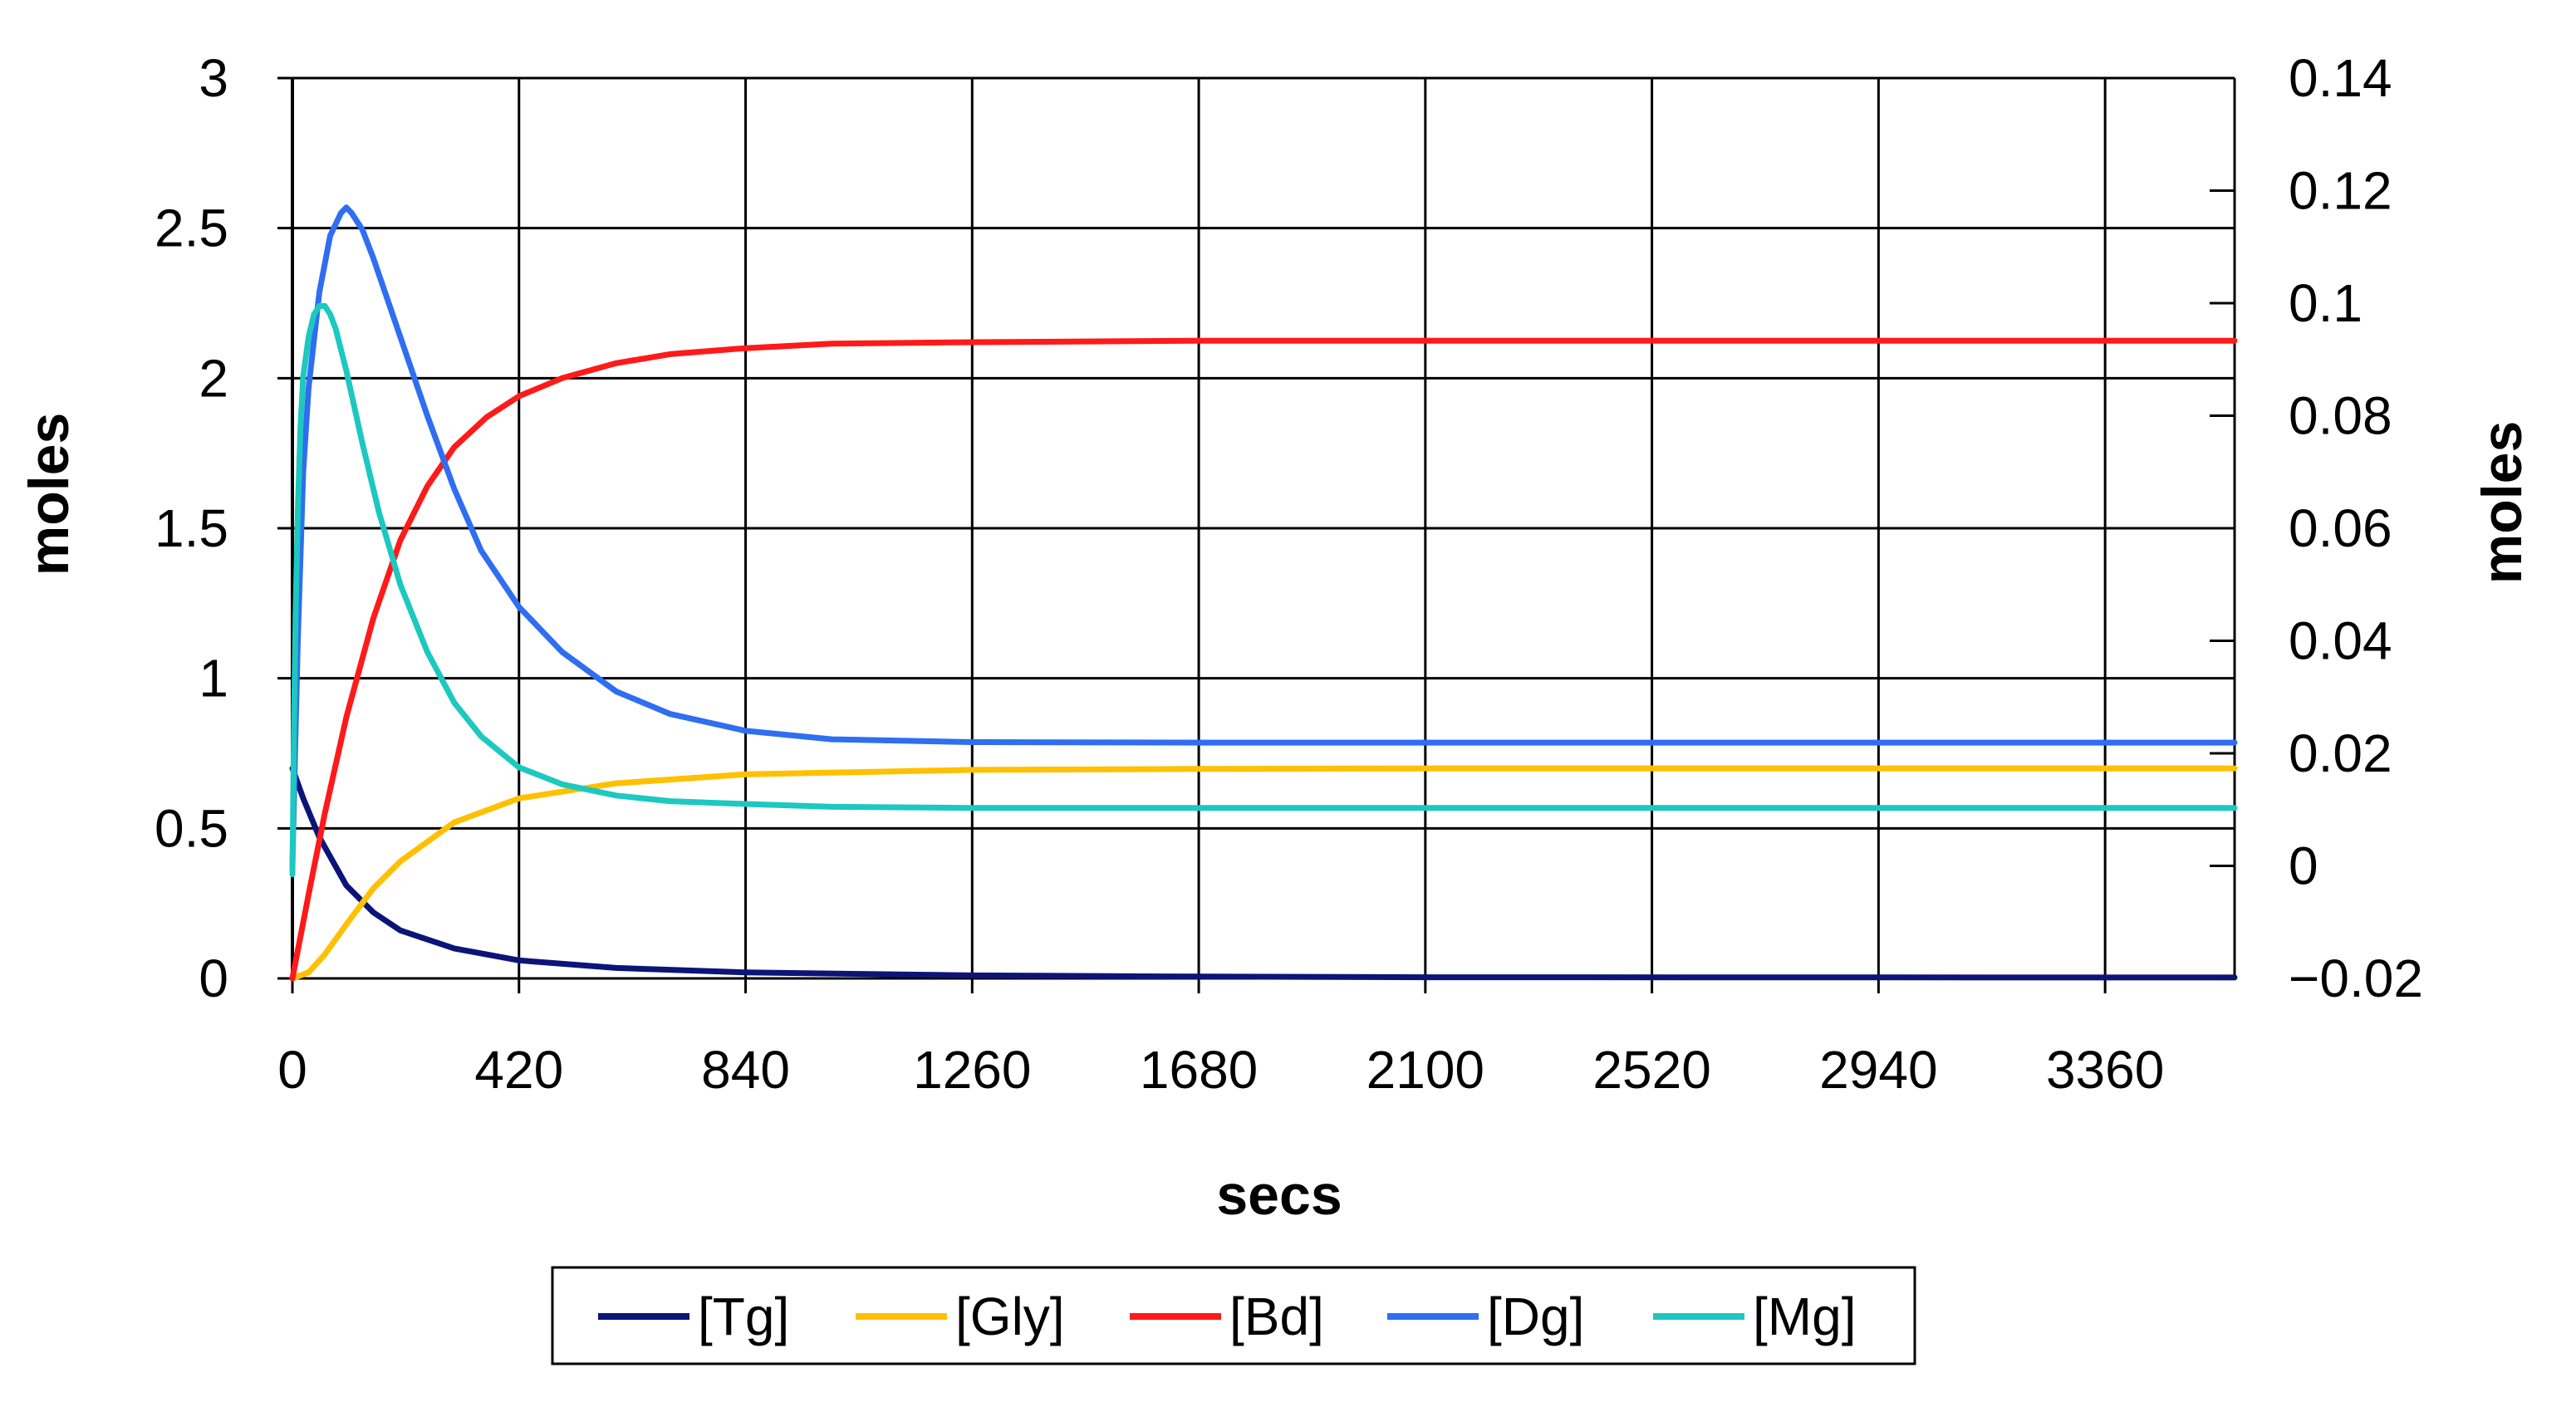 The height and width of the screenshot is (1402, 2576). What do you see at coordinates (1651, 1070) in the screenshot?
I see `x-tick-label: 2520` at bounding box center [1651, 1070].